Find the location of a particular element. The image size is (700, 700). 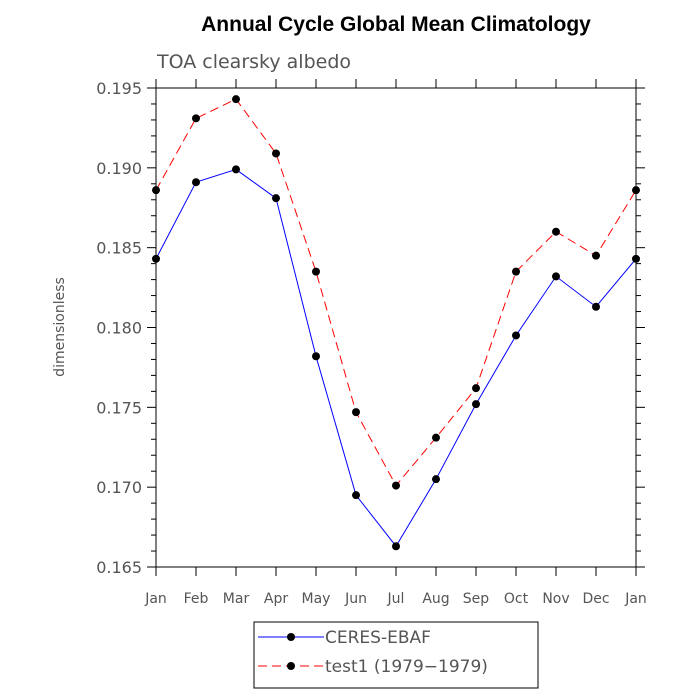

y-axis-label: dimensionless is located at coordinates (60, 327).